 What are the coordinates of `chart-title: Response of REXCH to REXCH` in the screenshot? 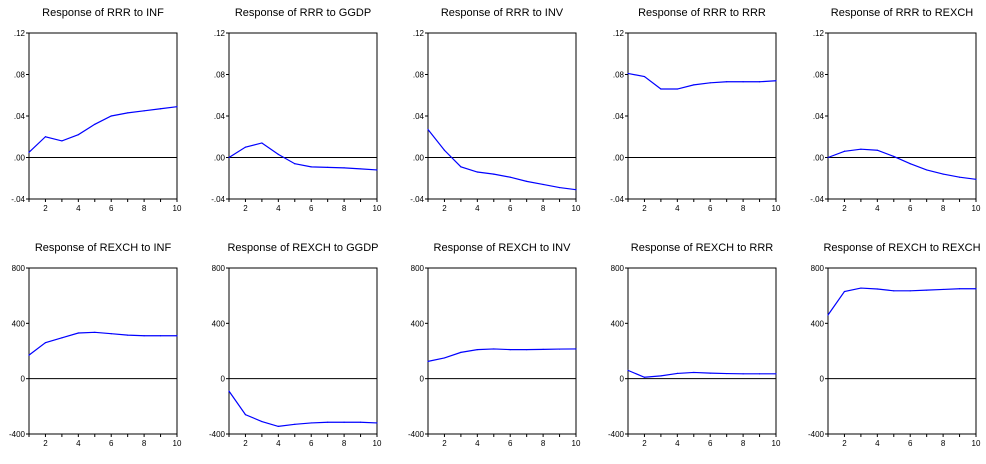 It's located at (901, 248).